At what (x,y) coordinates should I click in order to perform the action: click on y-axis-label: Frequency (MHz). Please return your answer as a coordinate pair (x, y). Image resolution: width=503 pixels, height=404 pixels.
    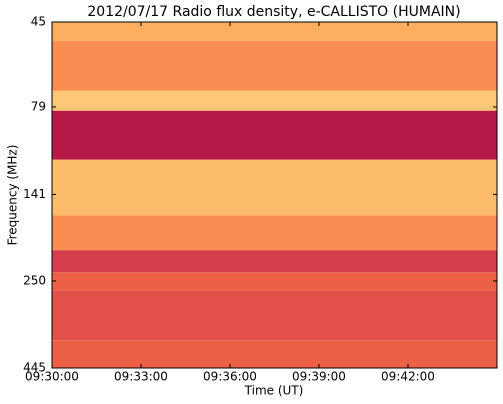
    Looking at the image, I should click on (13, 195).